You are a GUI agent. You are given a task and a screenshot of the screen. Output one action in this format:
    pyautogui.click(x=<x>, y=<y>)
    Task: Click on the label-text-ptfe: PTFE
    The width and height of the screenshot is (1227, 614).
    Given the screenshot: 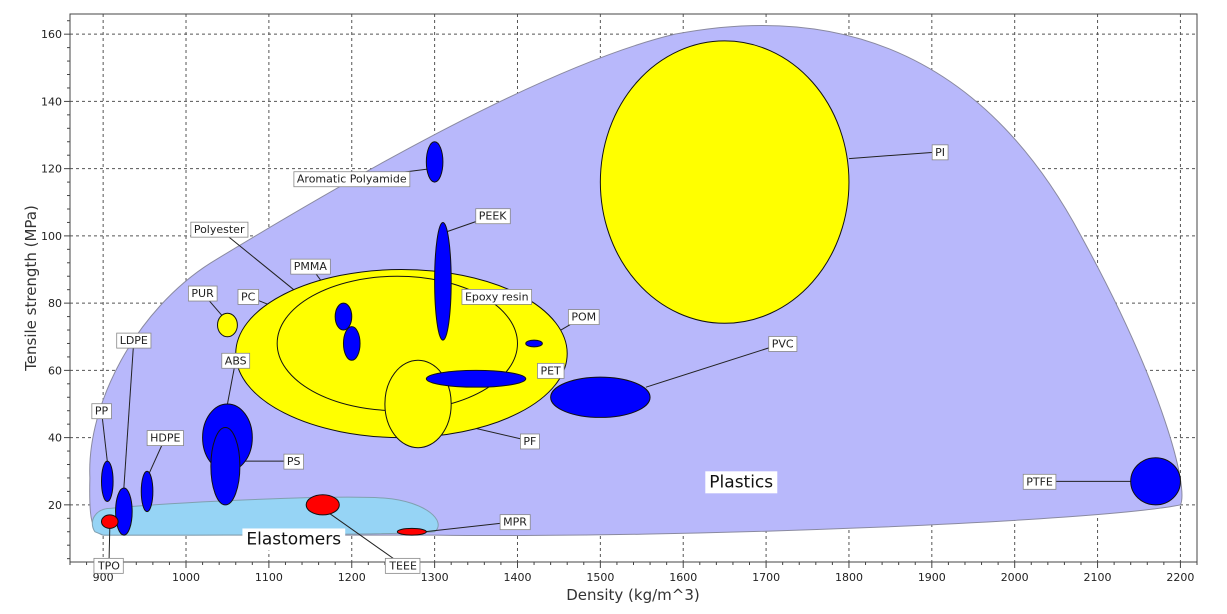 What is the action you would take?
    pyautogui.click(x=1039, y=481)
    